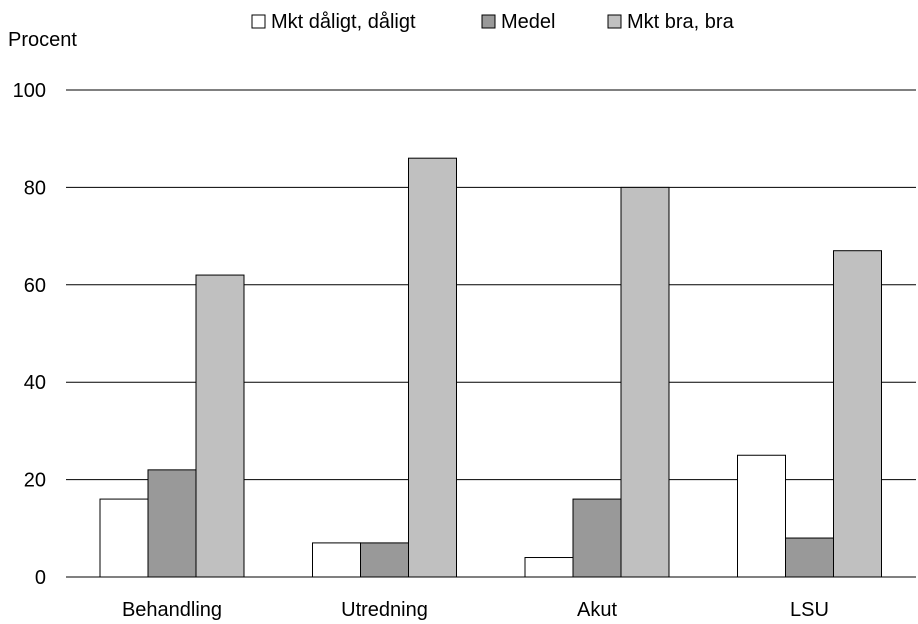  Describe the element at coordinates (35, 286) in the screenshot. I see `y-tick-label: 60` at that location.